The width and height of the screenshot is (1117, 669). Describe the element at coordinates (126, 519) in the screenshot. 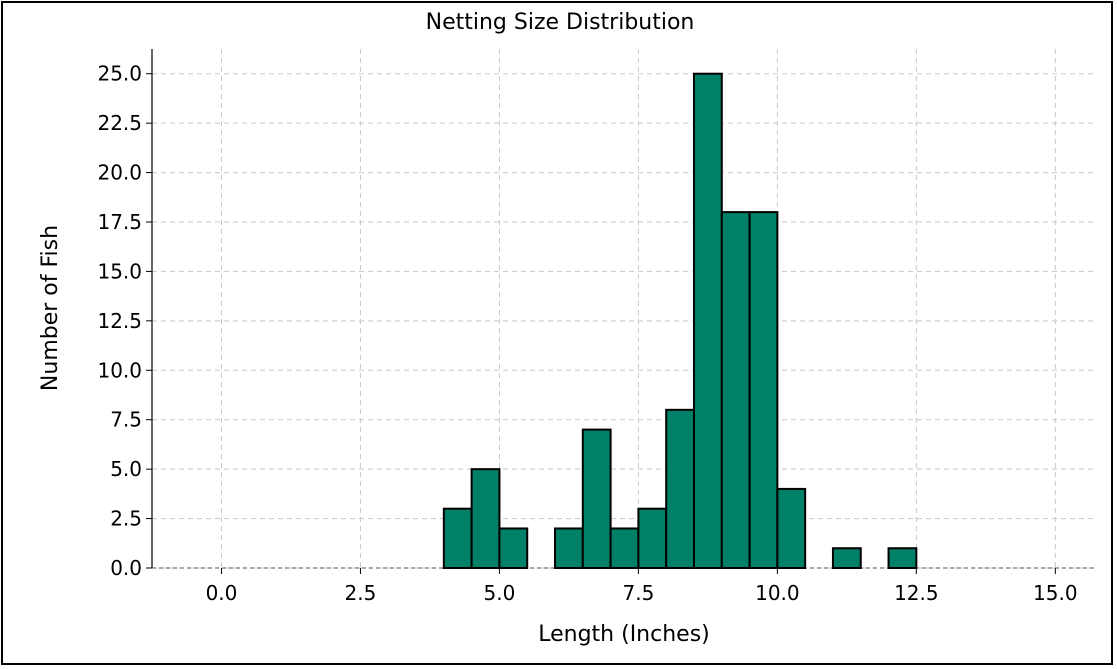

I see `y-tick-label: 2.5` at that location.